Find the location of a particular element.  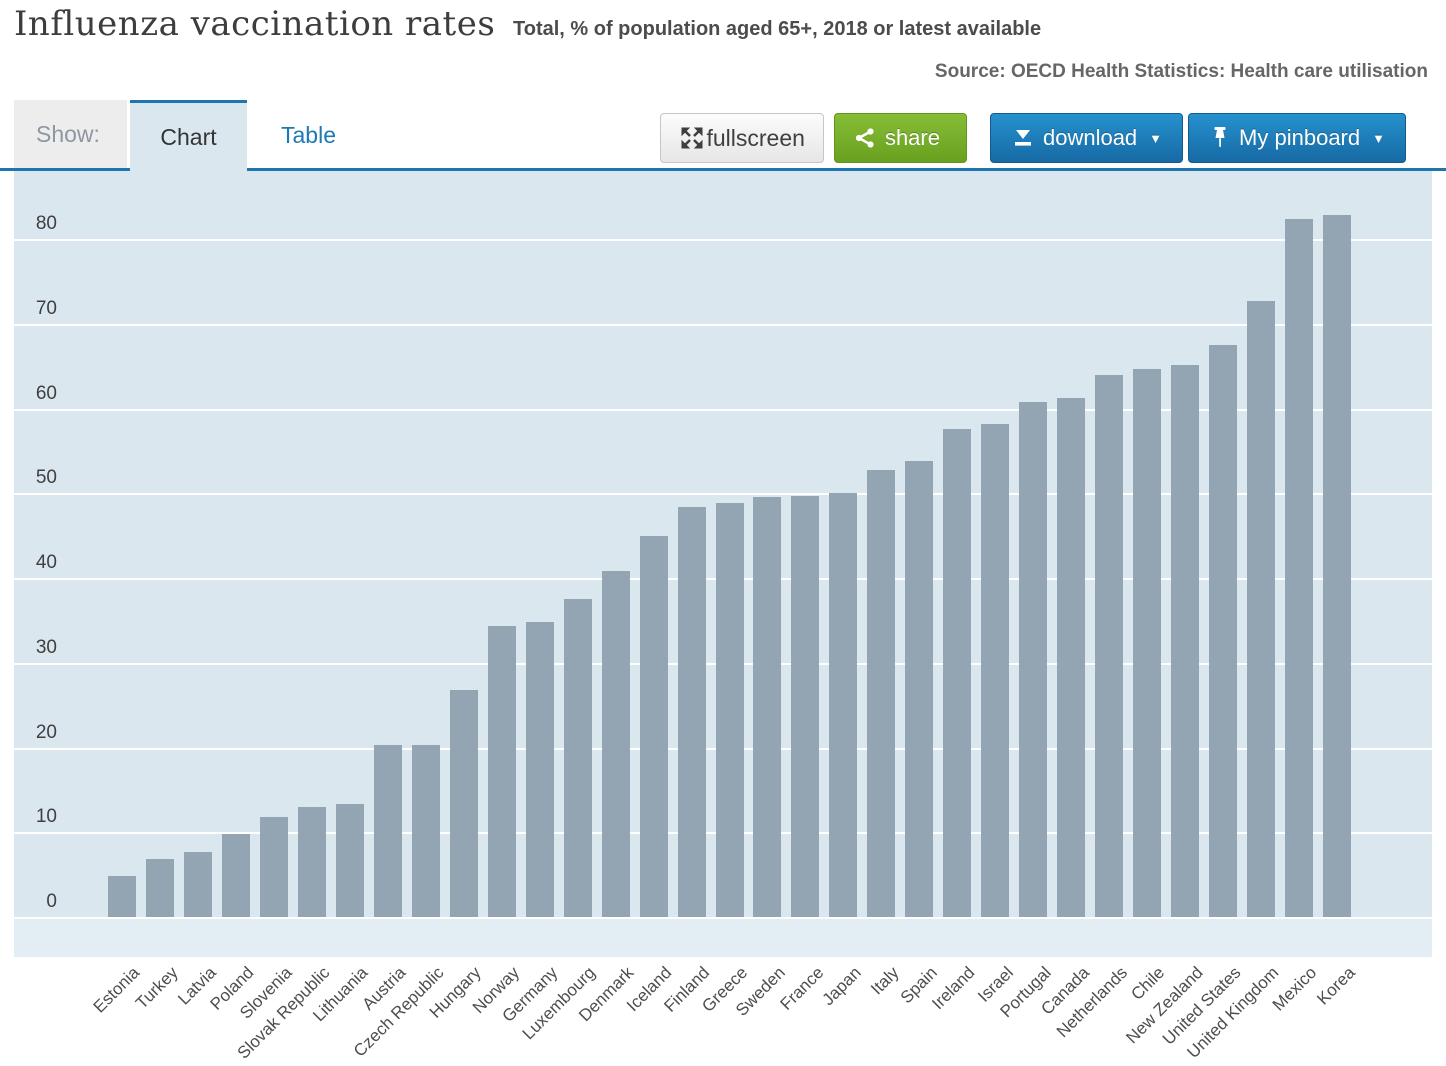

my-pinboard-button: My pinboard ▼ is located at coordinates (1297, 138).